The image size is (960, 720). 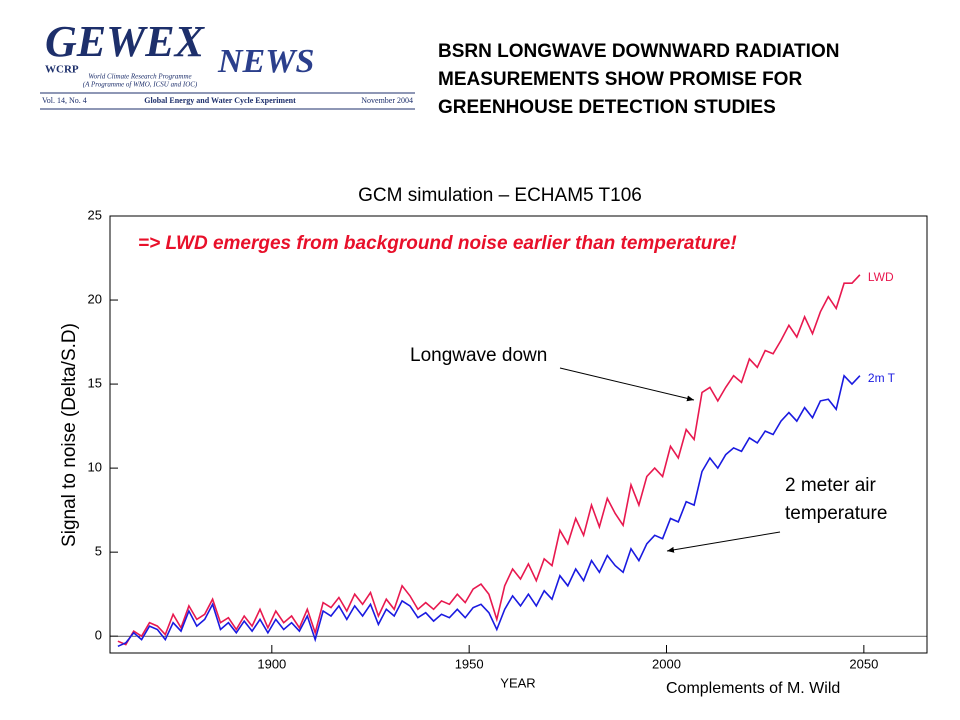 What do you see at coordinates (62, 70) in the screenshot?
I see `wcrp: WCRP` at bounding box center [62, 70].